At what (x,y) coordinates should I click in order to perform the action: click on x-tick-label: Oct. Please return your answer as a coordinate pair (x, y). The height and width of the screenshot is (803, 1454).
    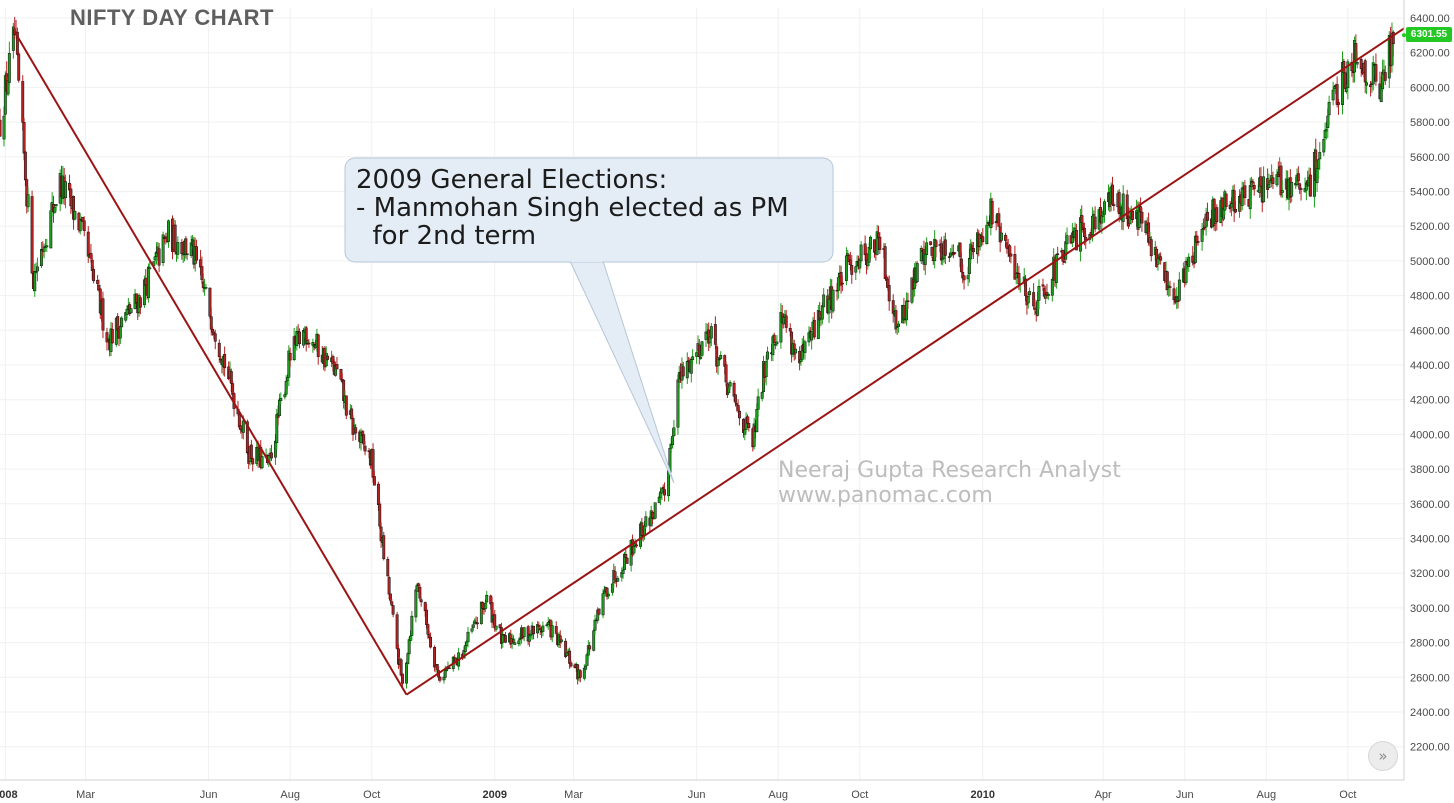
    Looking at the image, I should click on (371, 795).